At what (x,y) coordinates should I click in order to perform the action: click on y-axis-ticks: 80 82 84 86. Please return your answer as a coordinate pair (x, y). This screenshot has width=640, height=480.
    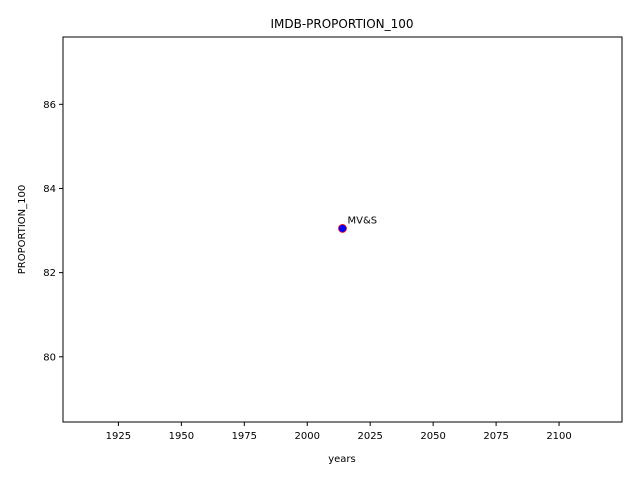
    Looking at the image, I should click on (53, 231).